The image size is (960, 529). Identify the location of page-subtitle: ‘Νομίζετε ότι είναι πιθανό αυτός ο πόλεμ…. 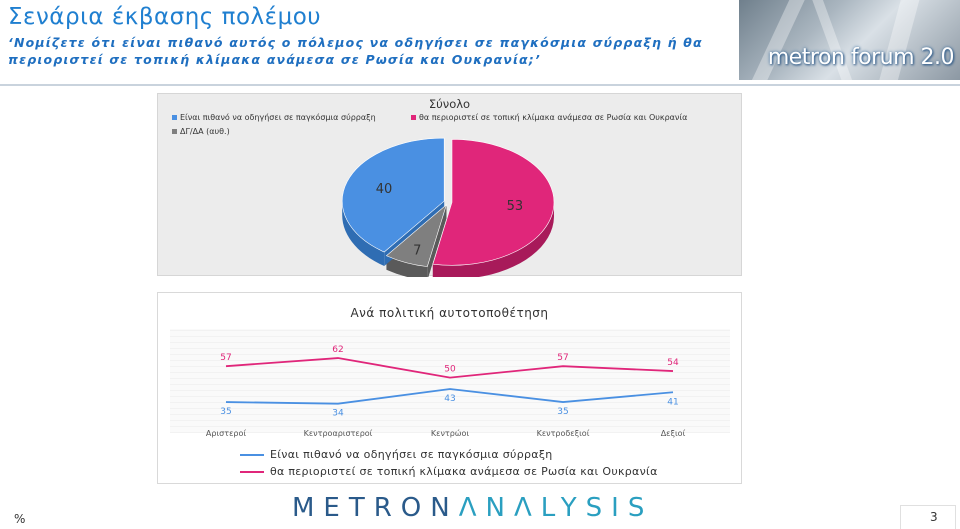
(355, 51).